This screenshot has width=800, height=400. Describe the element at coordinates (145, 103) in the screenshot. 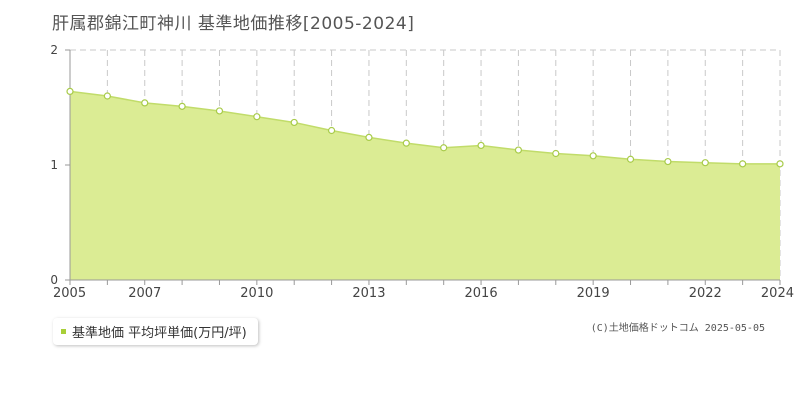

I see `data-point-2007` at that location.